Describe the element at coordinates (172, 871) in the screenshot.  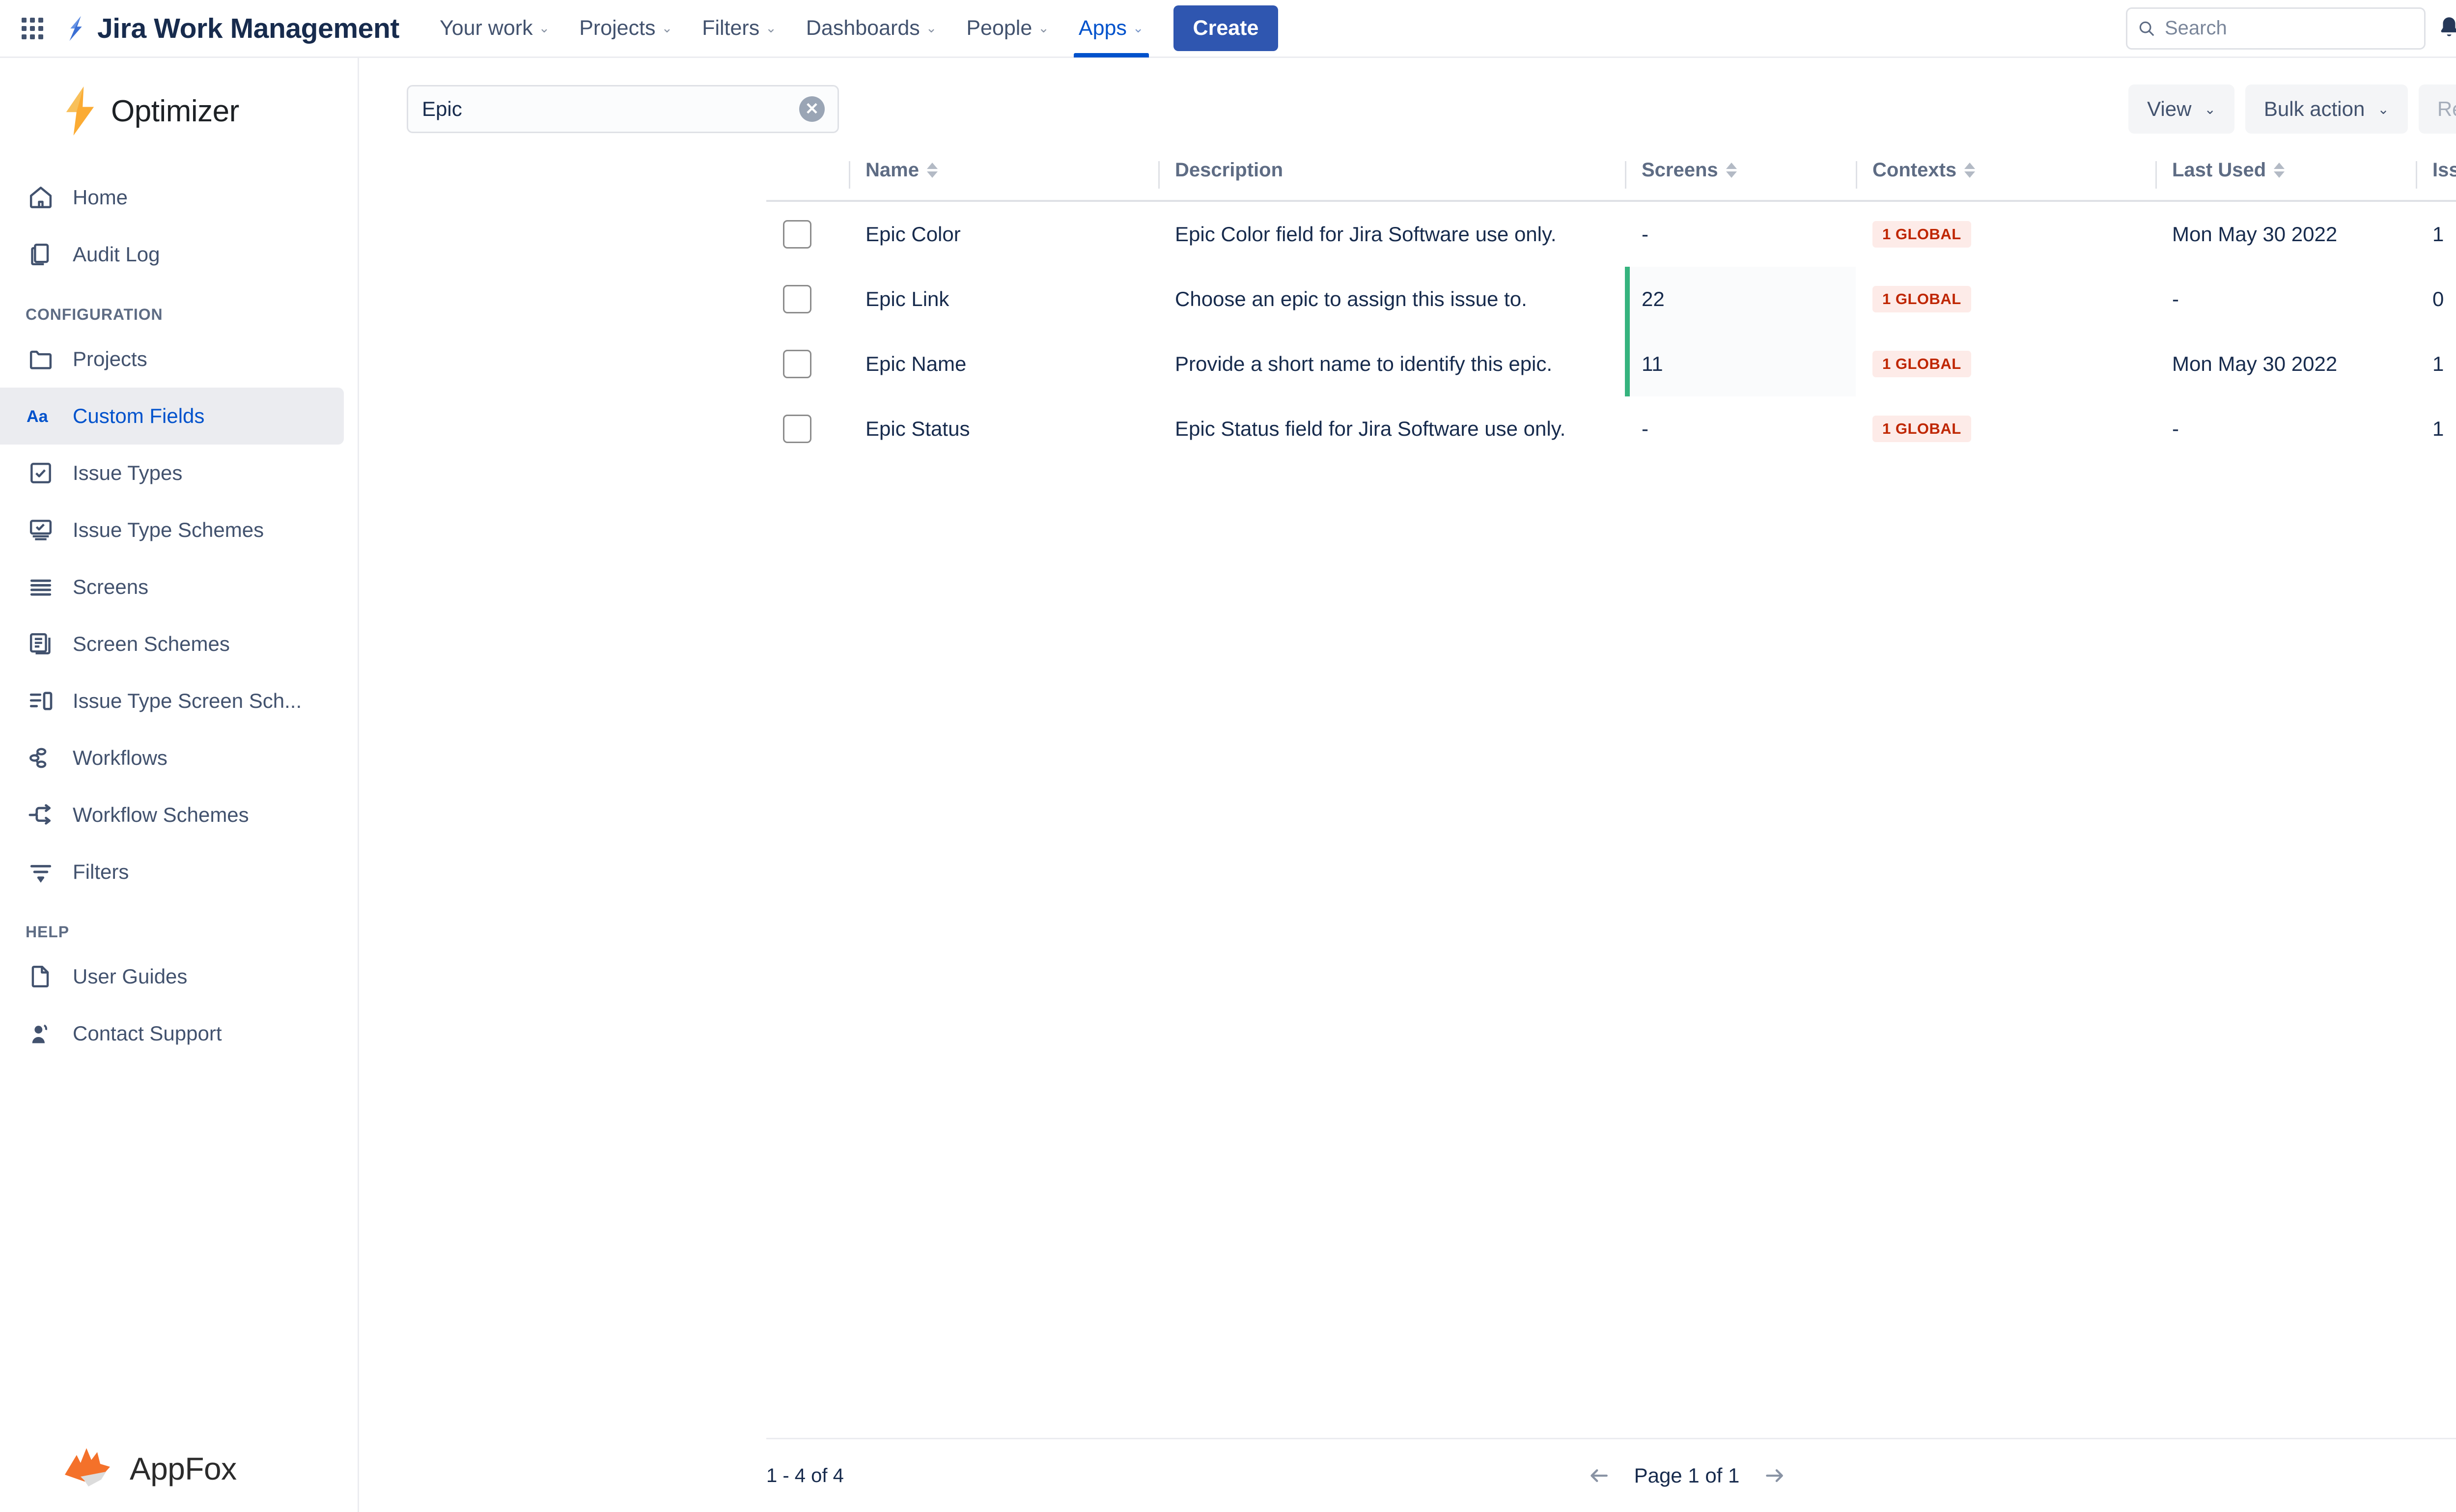
I see `sidebar-item-filters: Filters` at that location.